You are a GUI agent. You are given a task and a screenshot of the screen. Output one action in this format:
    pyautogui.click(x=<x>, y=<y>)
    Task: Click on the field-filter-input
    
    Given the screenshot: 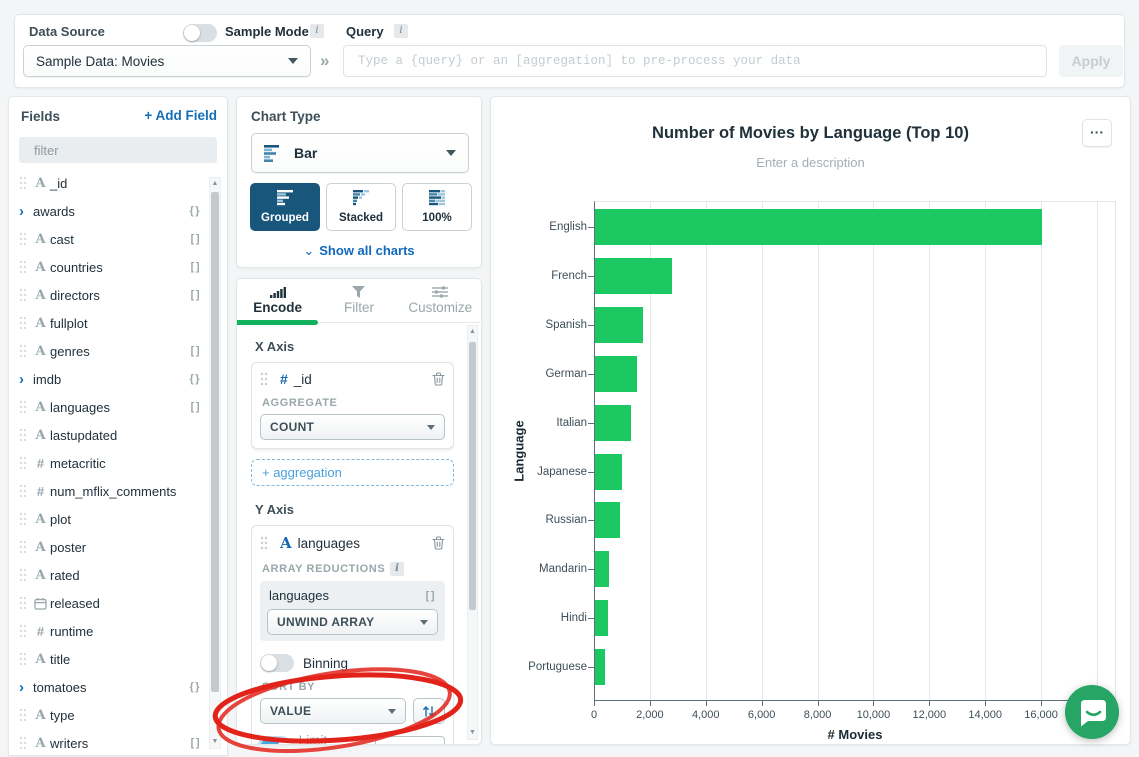 What is the action you would take?
    pyautogui.click(x=122, y=150)
    